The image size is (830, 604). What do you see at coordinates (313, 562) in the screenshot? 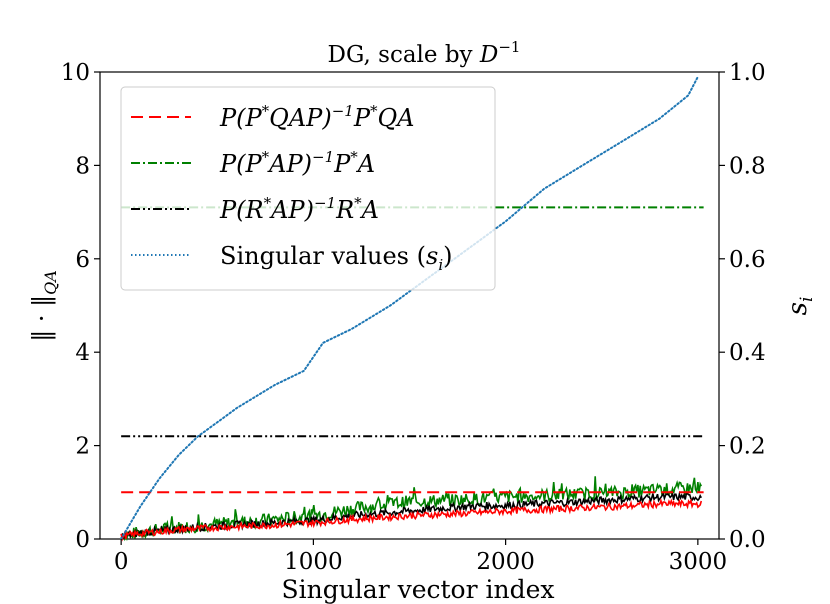
I see `x-tick-label: 1000` at bounding box center [313, 562].